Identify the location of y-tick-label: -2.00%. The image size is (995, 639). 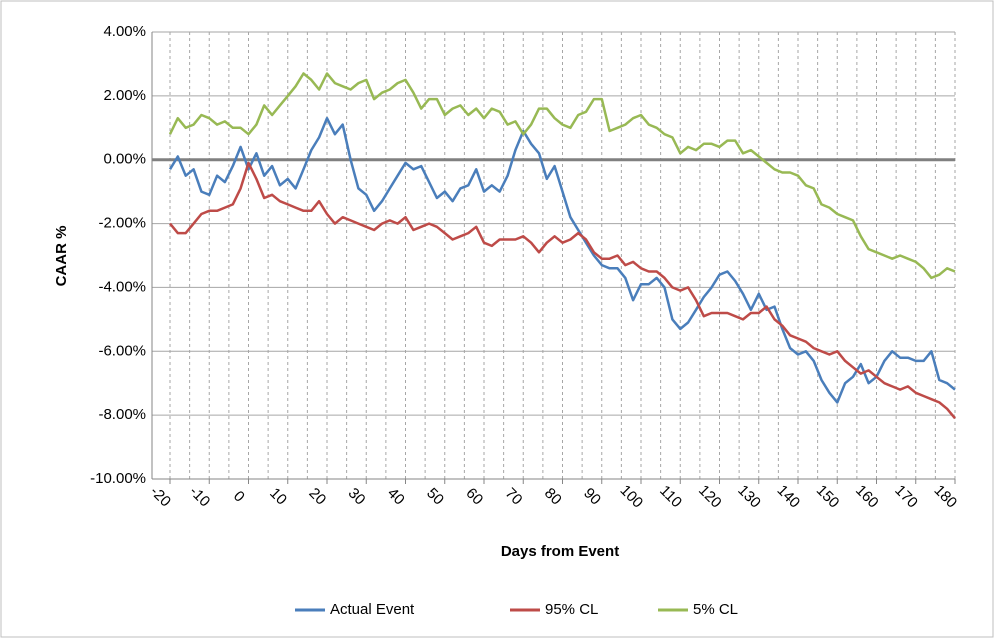
(122, 223).